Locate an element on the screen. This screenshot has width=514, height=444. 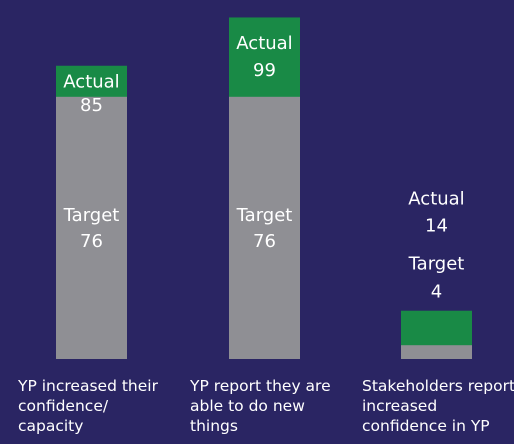
actual-value: 99 is located at coordinates (264, 70).